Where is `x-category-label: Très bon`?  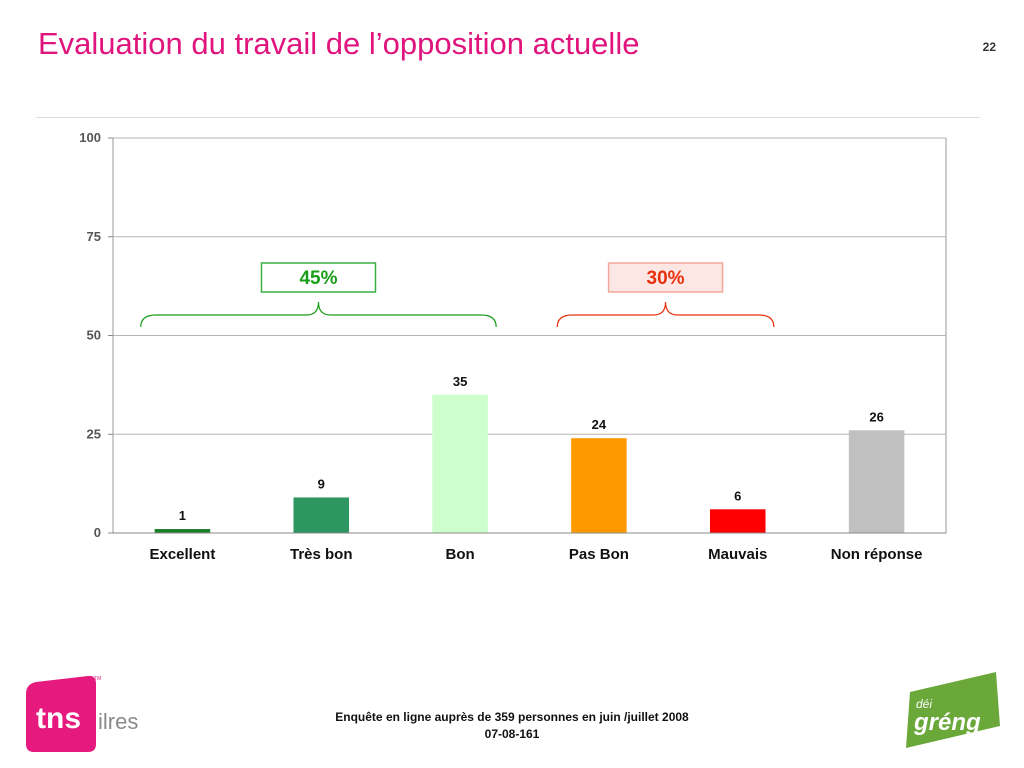
x-category-label: Très bon is located at coordinates (321, 554).